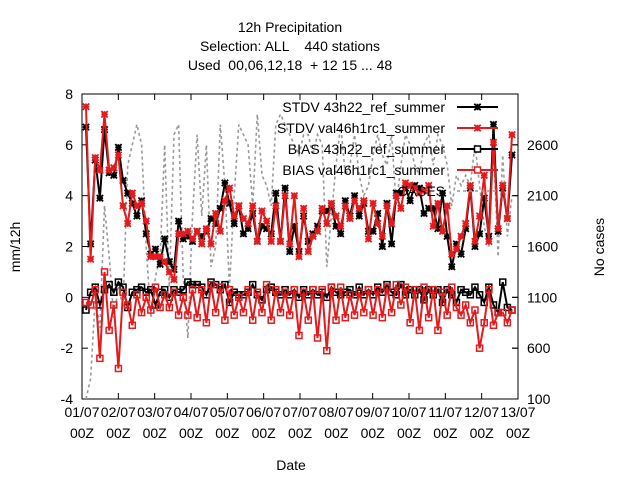 The image size is (640, 480). Describe the element at coordinates (290, 46) in the screenshot. I see `chart-title-line-2: Selection: ALL 440 stations` at that location.